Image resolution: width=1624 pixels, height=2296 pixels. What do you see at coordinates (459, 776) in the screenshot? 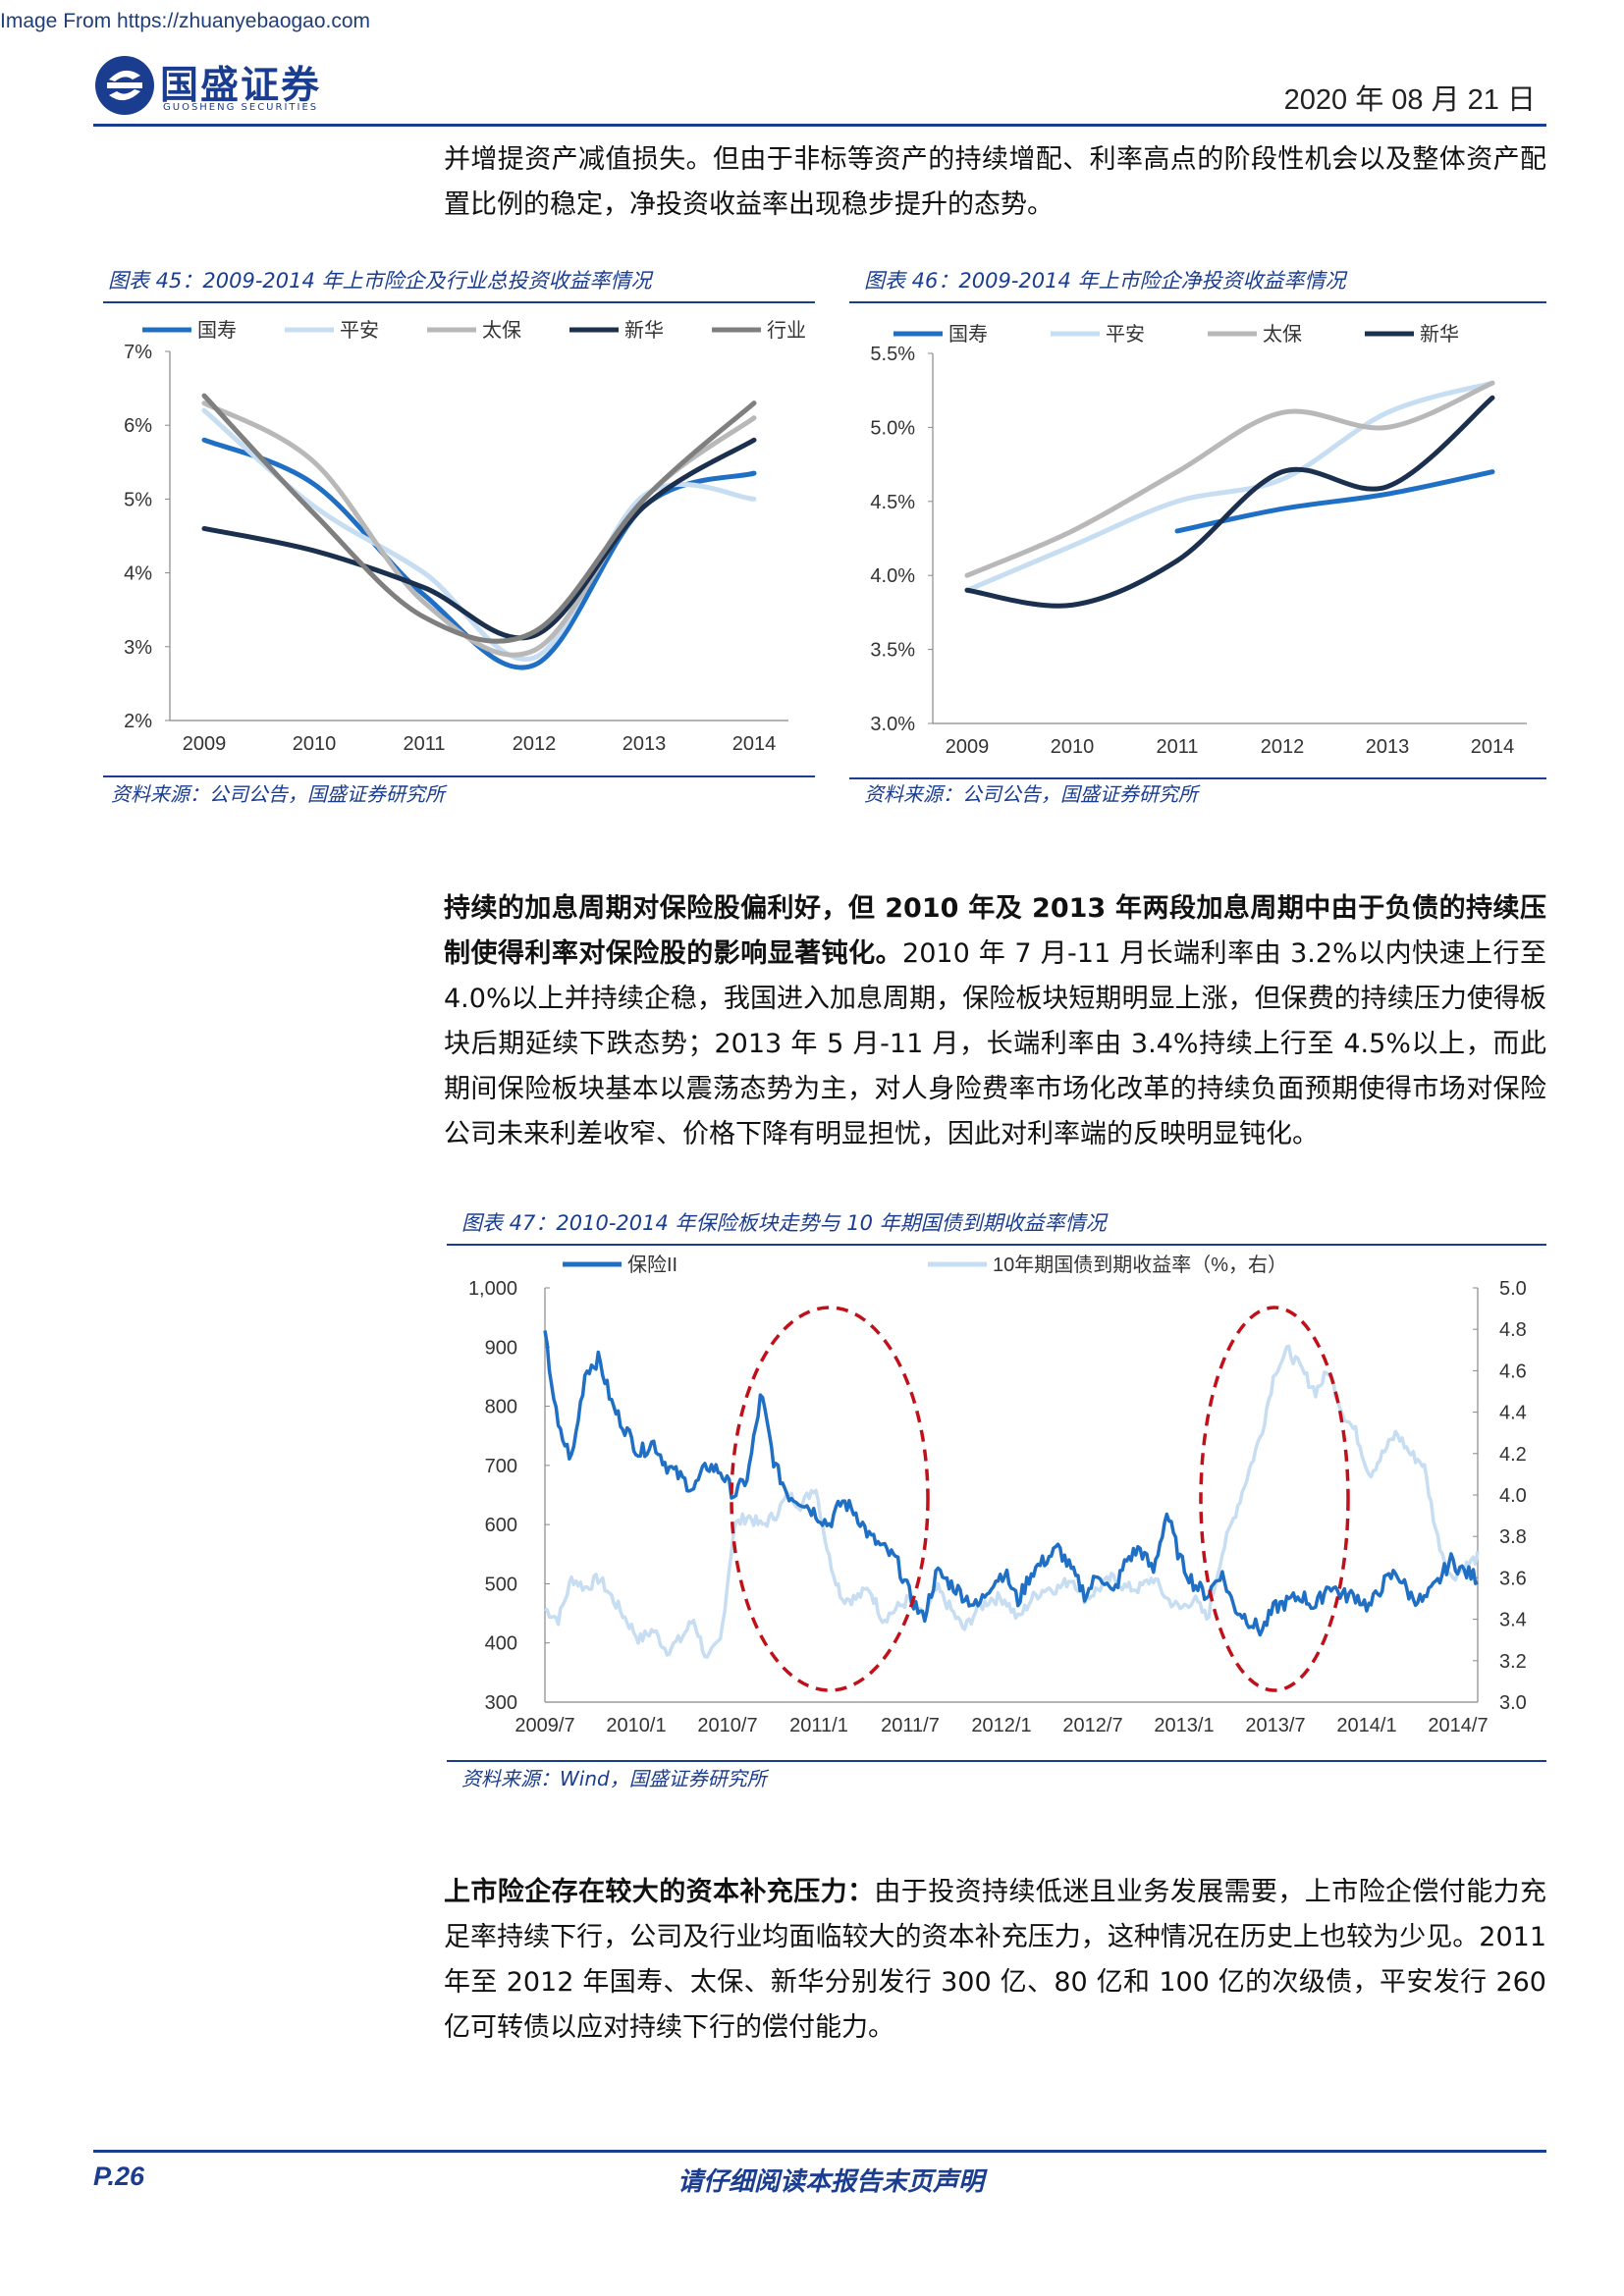
I see `fig45-bottom-rule` at bounding box center [459, 776].